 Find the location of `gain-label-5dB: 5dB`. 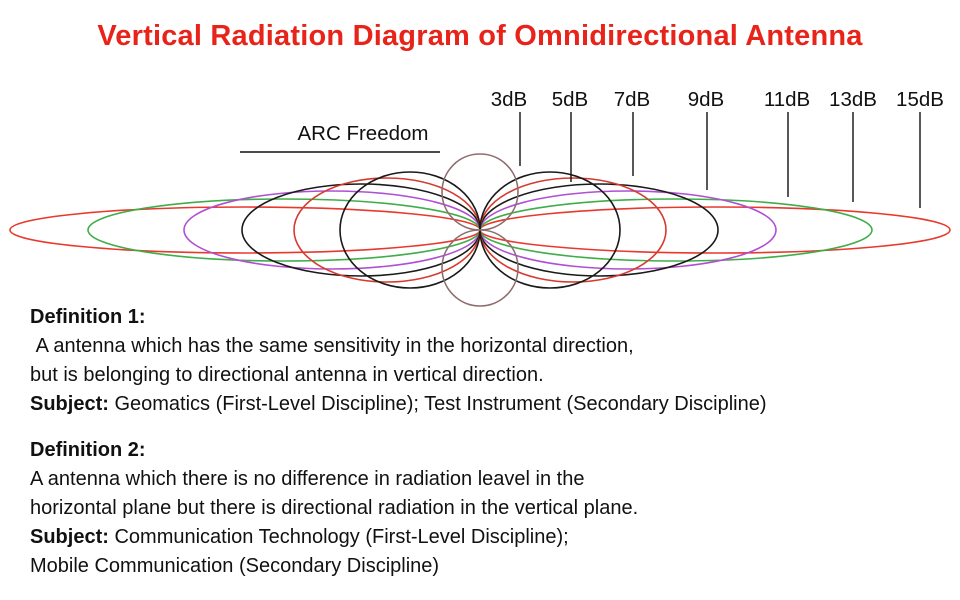

gain-label-5dB: 5dB is located at coordinates (570, 99).